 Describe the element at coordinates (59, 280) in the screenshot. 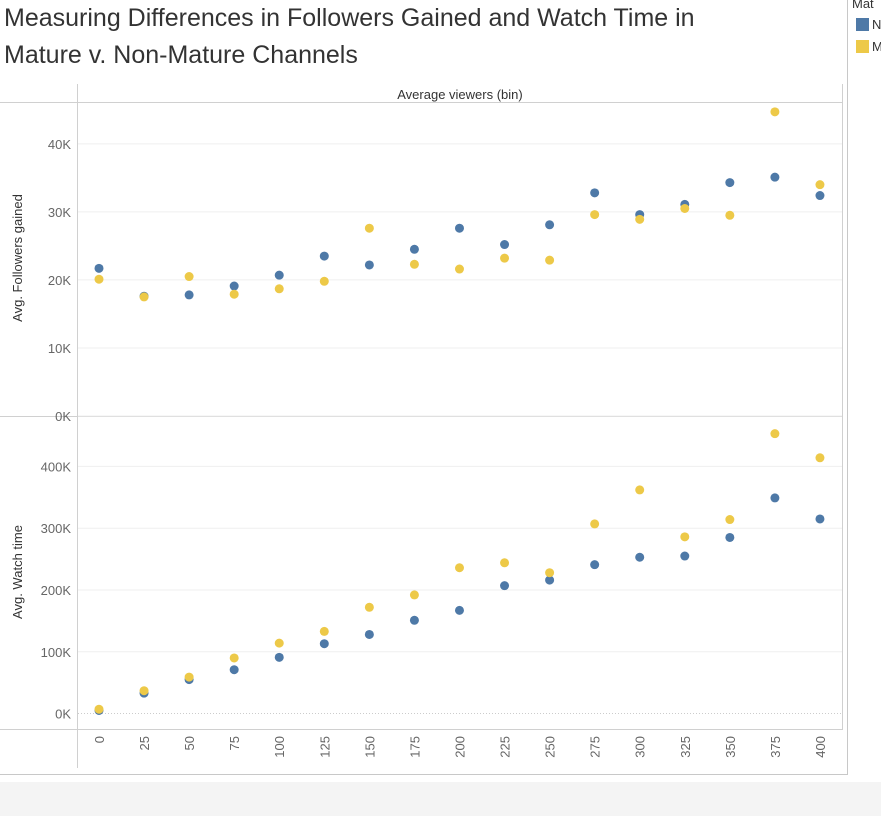

I see `y-tick-label: 20K` at that location.